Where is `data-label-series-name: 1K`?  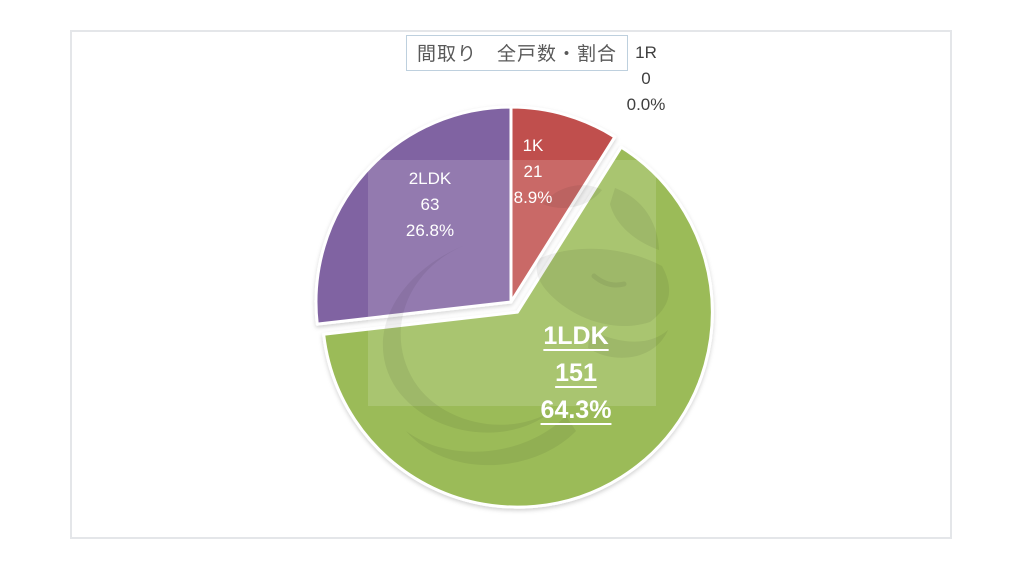
data-label-series-name: 1K is located at coordinates (533, 145).